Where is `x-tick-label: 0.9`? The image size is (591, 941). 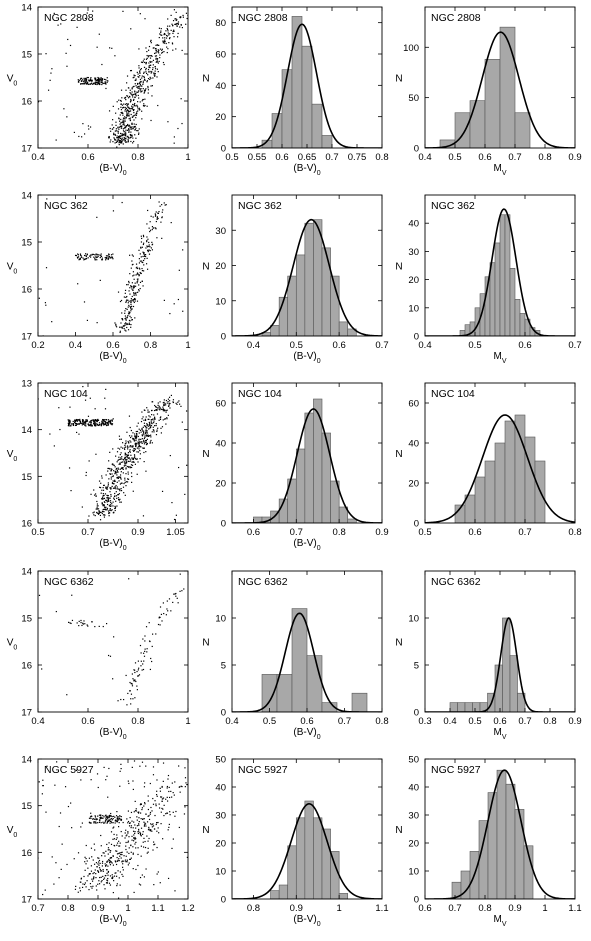
x-tick-label: 0.9 is located at coordinates (97, 908).